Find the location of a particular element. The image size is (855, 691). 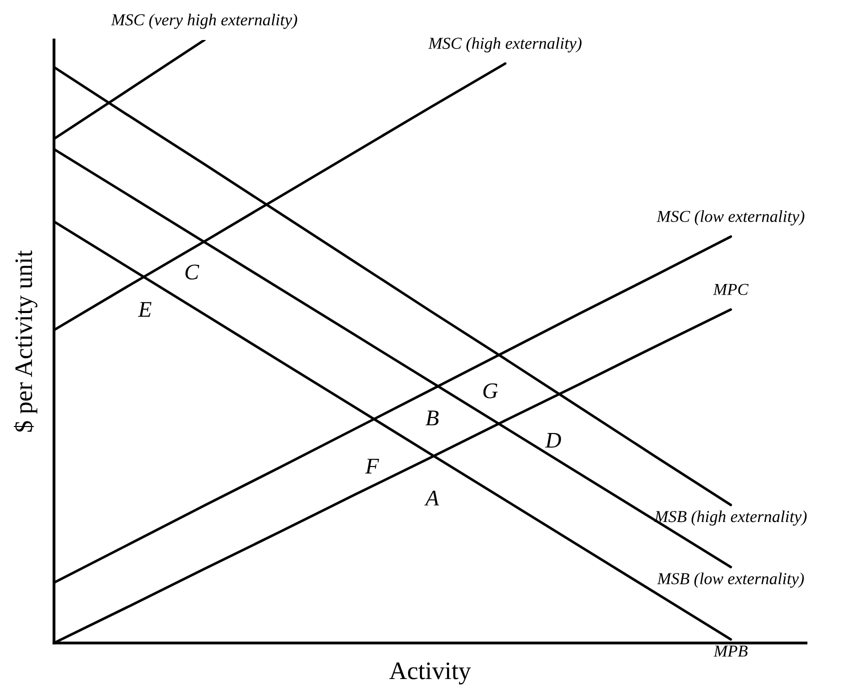

x-axis-title: Activity is located at coordinates (430, 673).